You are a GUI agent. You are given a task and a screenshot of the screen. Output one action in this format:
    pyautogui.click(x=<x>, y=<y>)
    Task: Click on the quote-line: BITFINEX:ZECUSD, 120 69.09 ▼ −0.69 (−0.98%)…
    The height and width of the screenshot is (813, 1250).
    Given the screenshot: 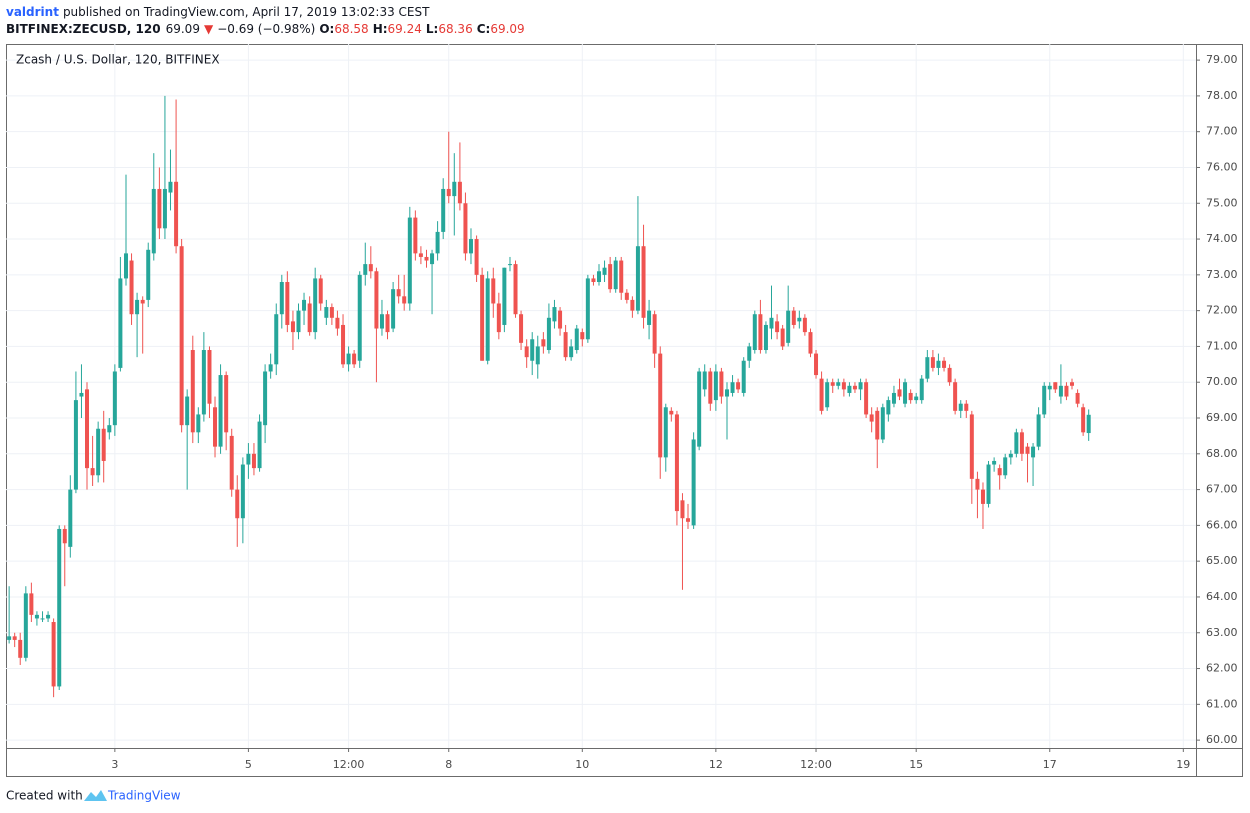 What is the action you would take?
    pyautogui.click(x=265, y=29)
    